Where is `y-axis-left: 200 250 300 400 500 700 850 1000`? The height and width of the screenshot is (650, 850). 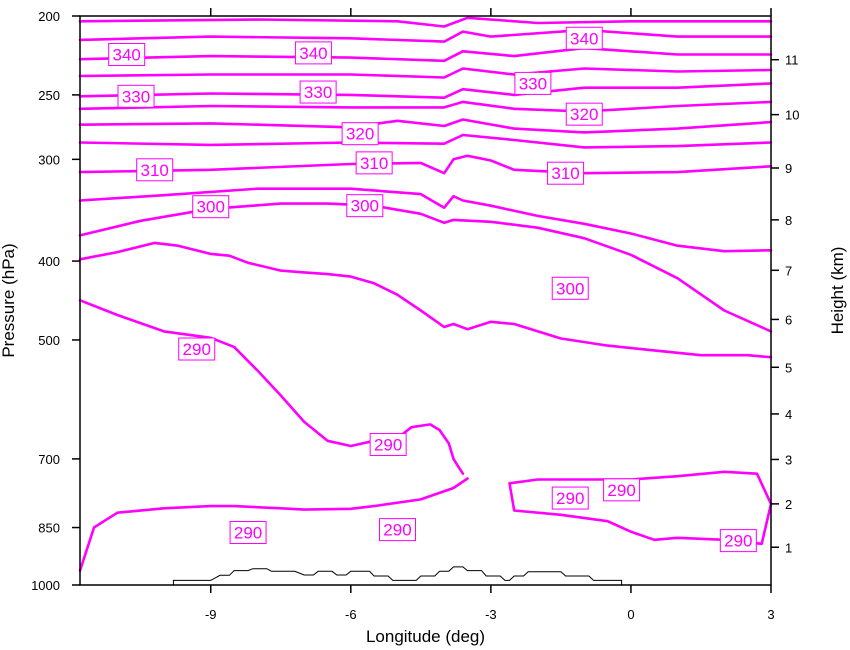
y-axis-left: 200 250 300 400 500 700 850 1000 is located at coordinates (55, 301).